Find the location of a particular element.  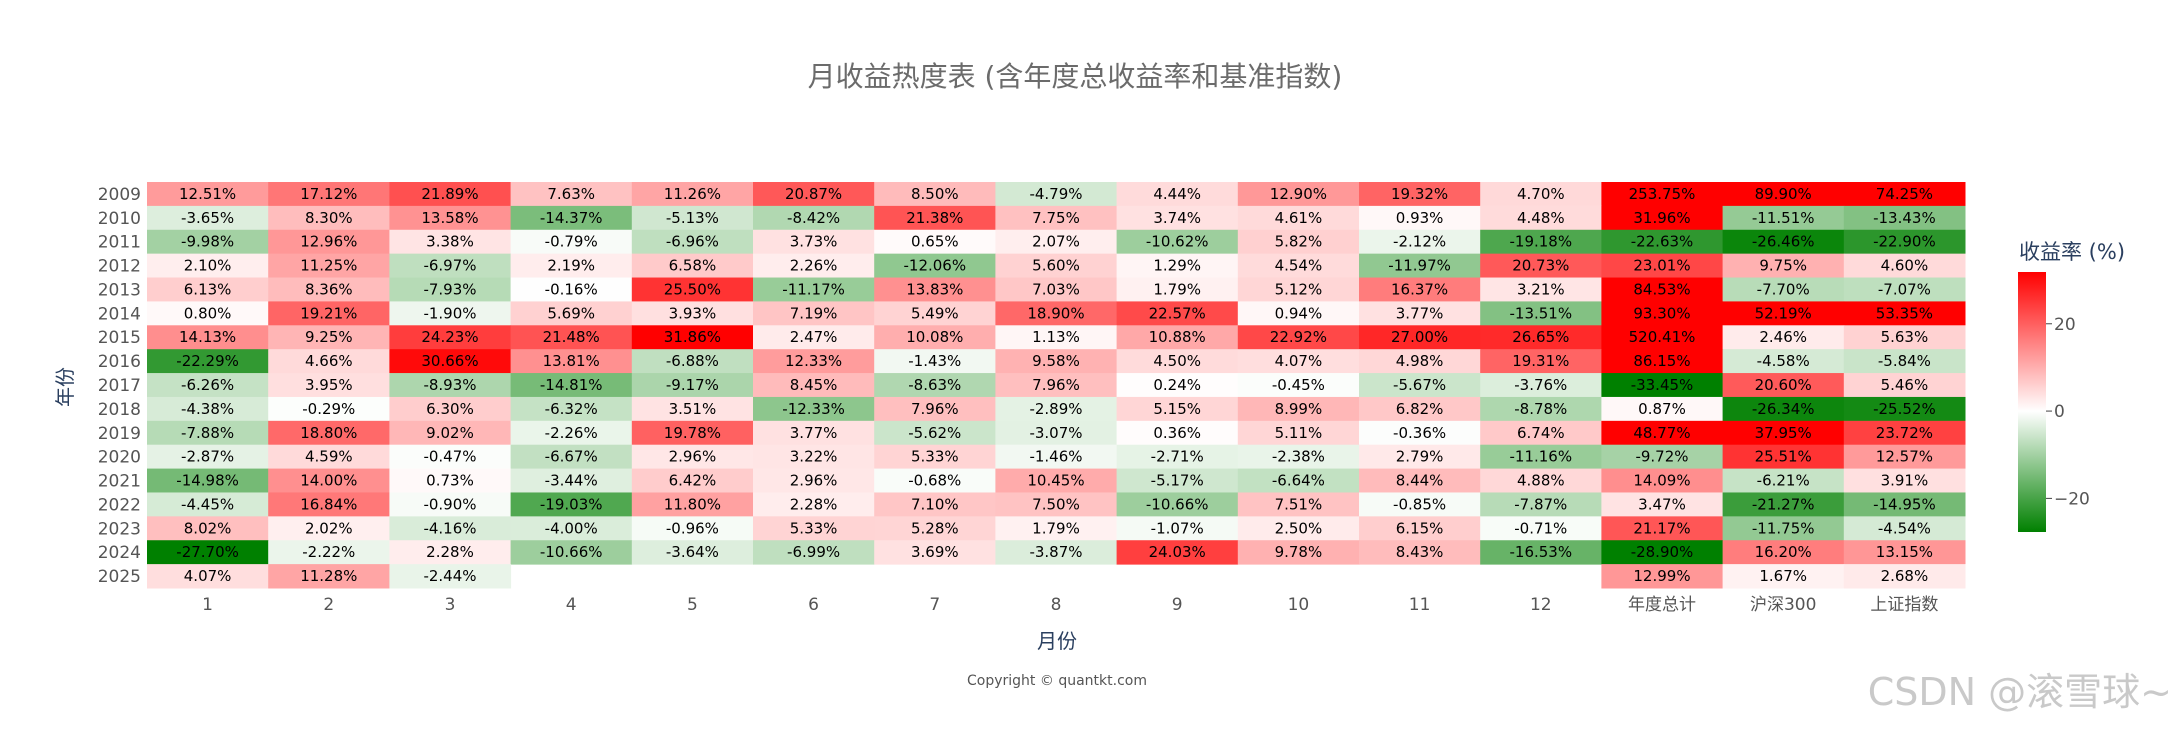

cell-value-label: 21.17% is located at coordinates (1661, 528).